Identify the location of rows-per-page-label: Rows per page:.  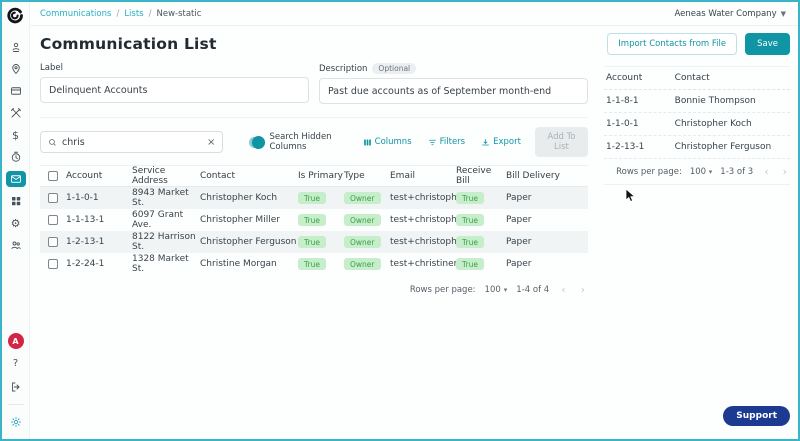
(649, 171).